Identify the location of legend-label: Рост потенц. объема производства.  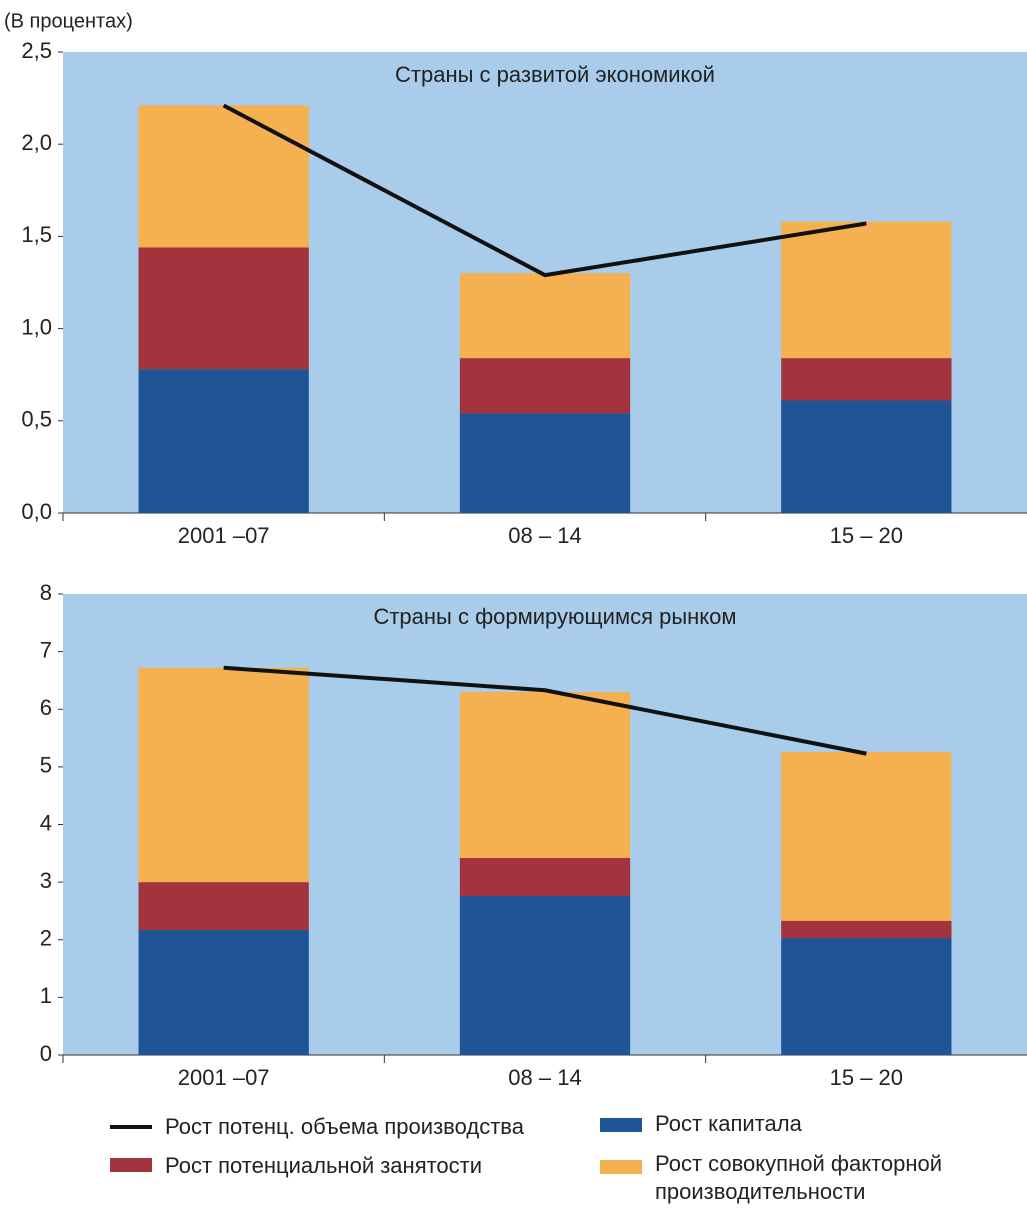
(344, 1126).